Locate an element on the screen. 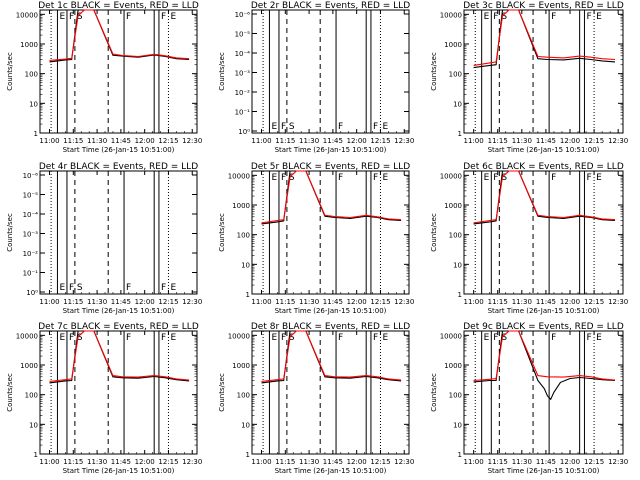  series-events-line is located at coordinates (544, 39).